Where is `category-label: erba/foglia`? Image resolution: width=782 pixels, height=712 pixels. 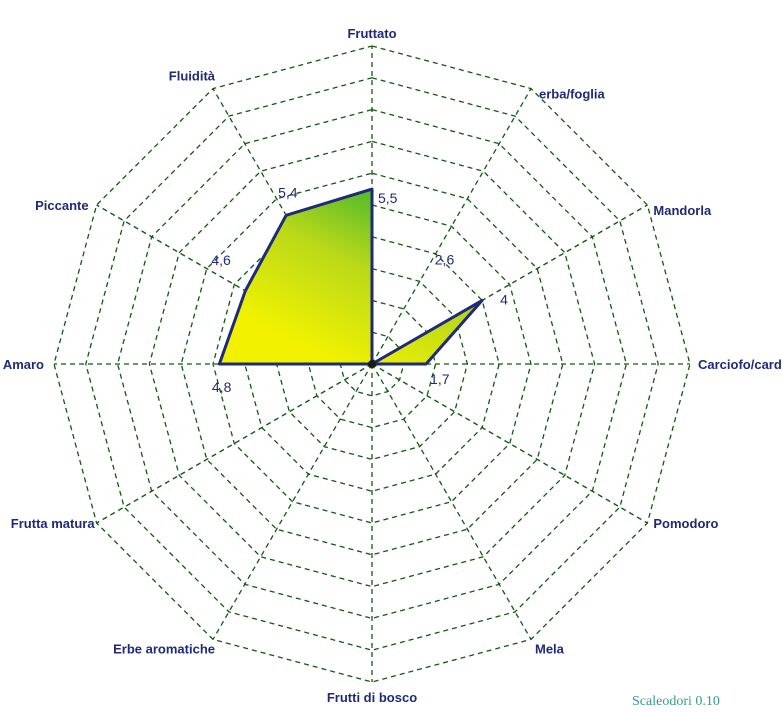 category-label: erba/foglia is located at coordinates (572, 94).